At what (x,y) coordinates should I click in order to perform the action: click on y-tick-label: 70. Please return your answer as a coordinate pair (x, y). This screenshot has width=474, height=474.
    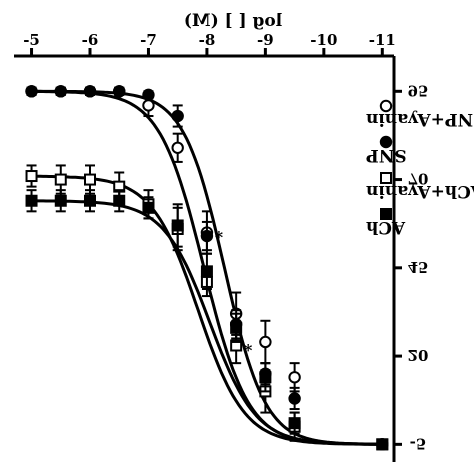
    Looking at the image, I should click on (418, 179).